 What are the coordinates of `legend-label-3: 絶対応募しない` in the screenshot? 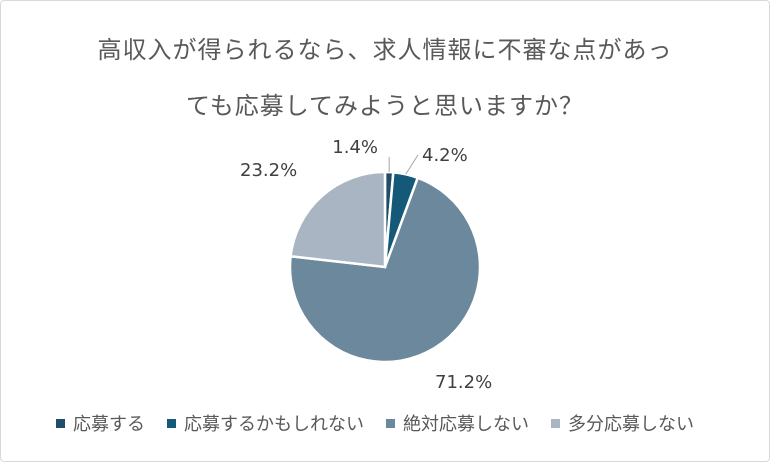 It's located at (466, 424).